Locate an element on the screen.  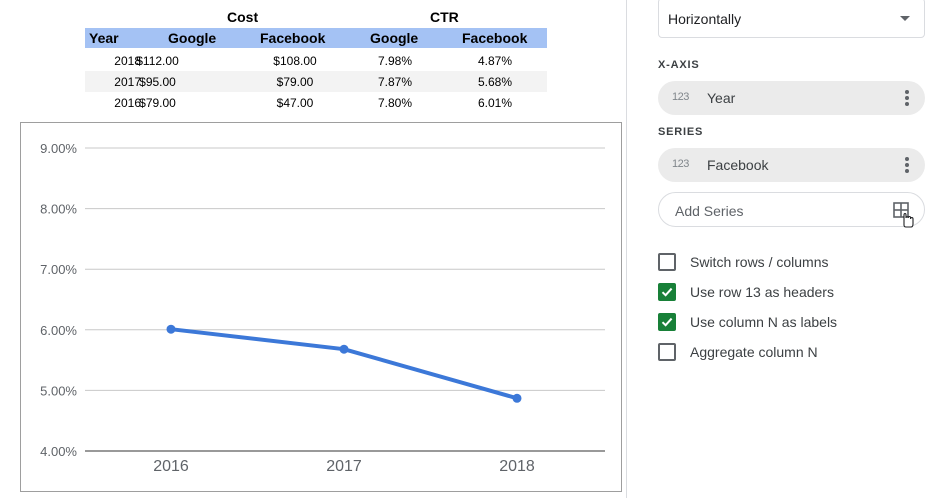
header-year: Year is located at coordinates (104, 38).